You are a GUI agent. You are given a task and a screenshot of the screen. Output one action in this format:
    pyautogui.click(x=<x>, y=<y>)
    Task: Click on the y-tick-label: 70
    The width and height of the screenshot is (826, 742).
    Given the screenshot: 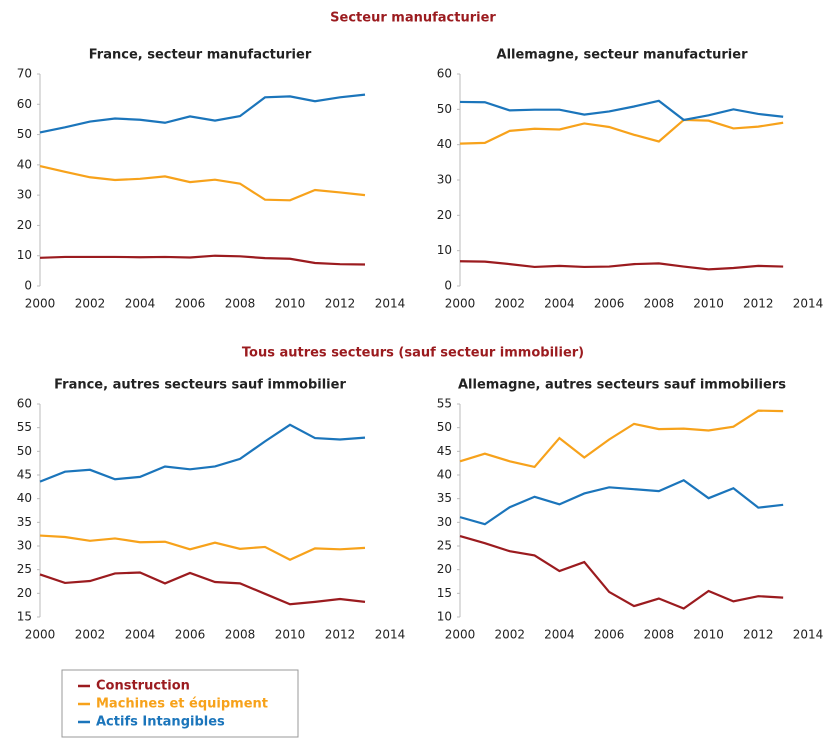 What is the action you would take?
    pyautogui.click(x=24, y=74)
    